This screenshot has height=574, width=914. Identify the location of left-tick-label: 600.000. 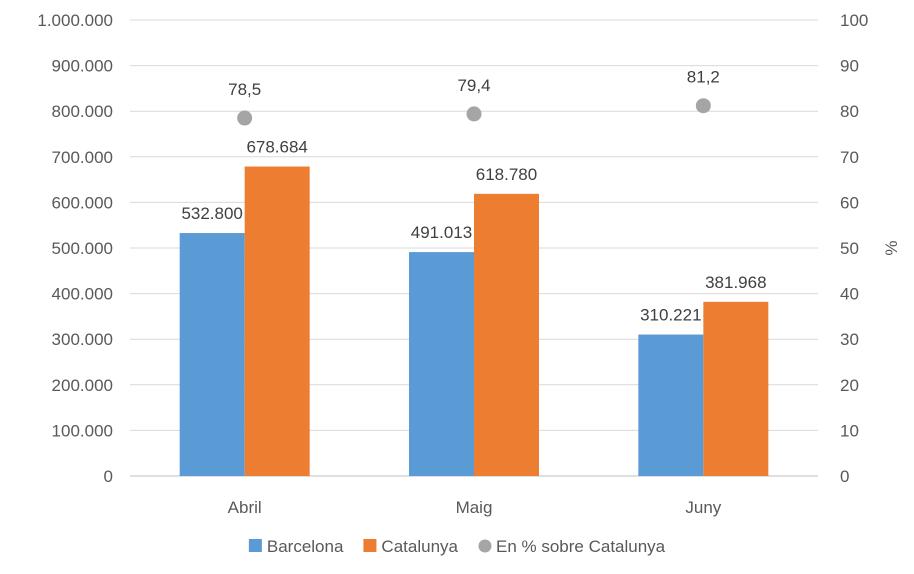
(82, 202).